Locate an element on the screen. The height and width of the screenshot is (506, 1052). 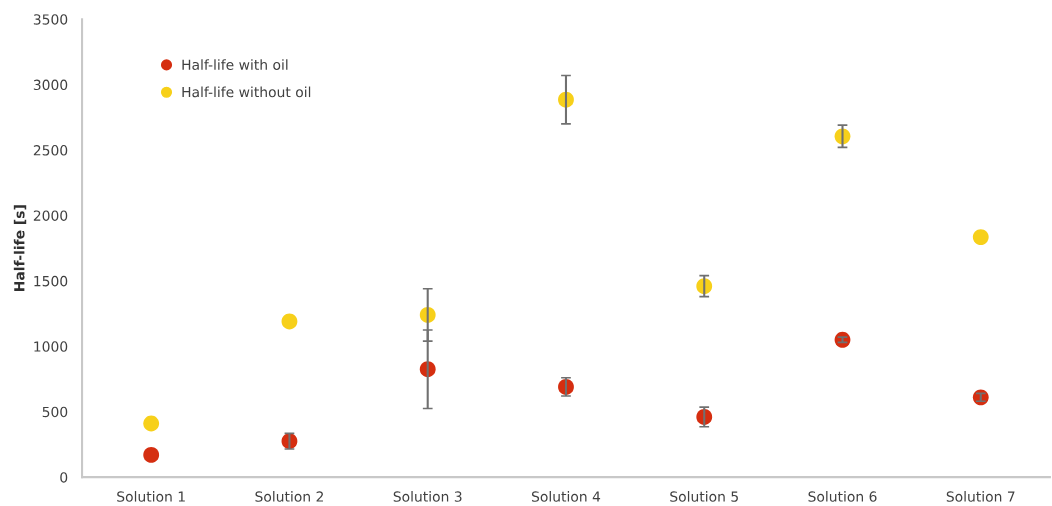
y-tick-label: 3500 is located at coordinates (50, 19).